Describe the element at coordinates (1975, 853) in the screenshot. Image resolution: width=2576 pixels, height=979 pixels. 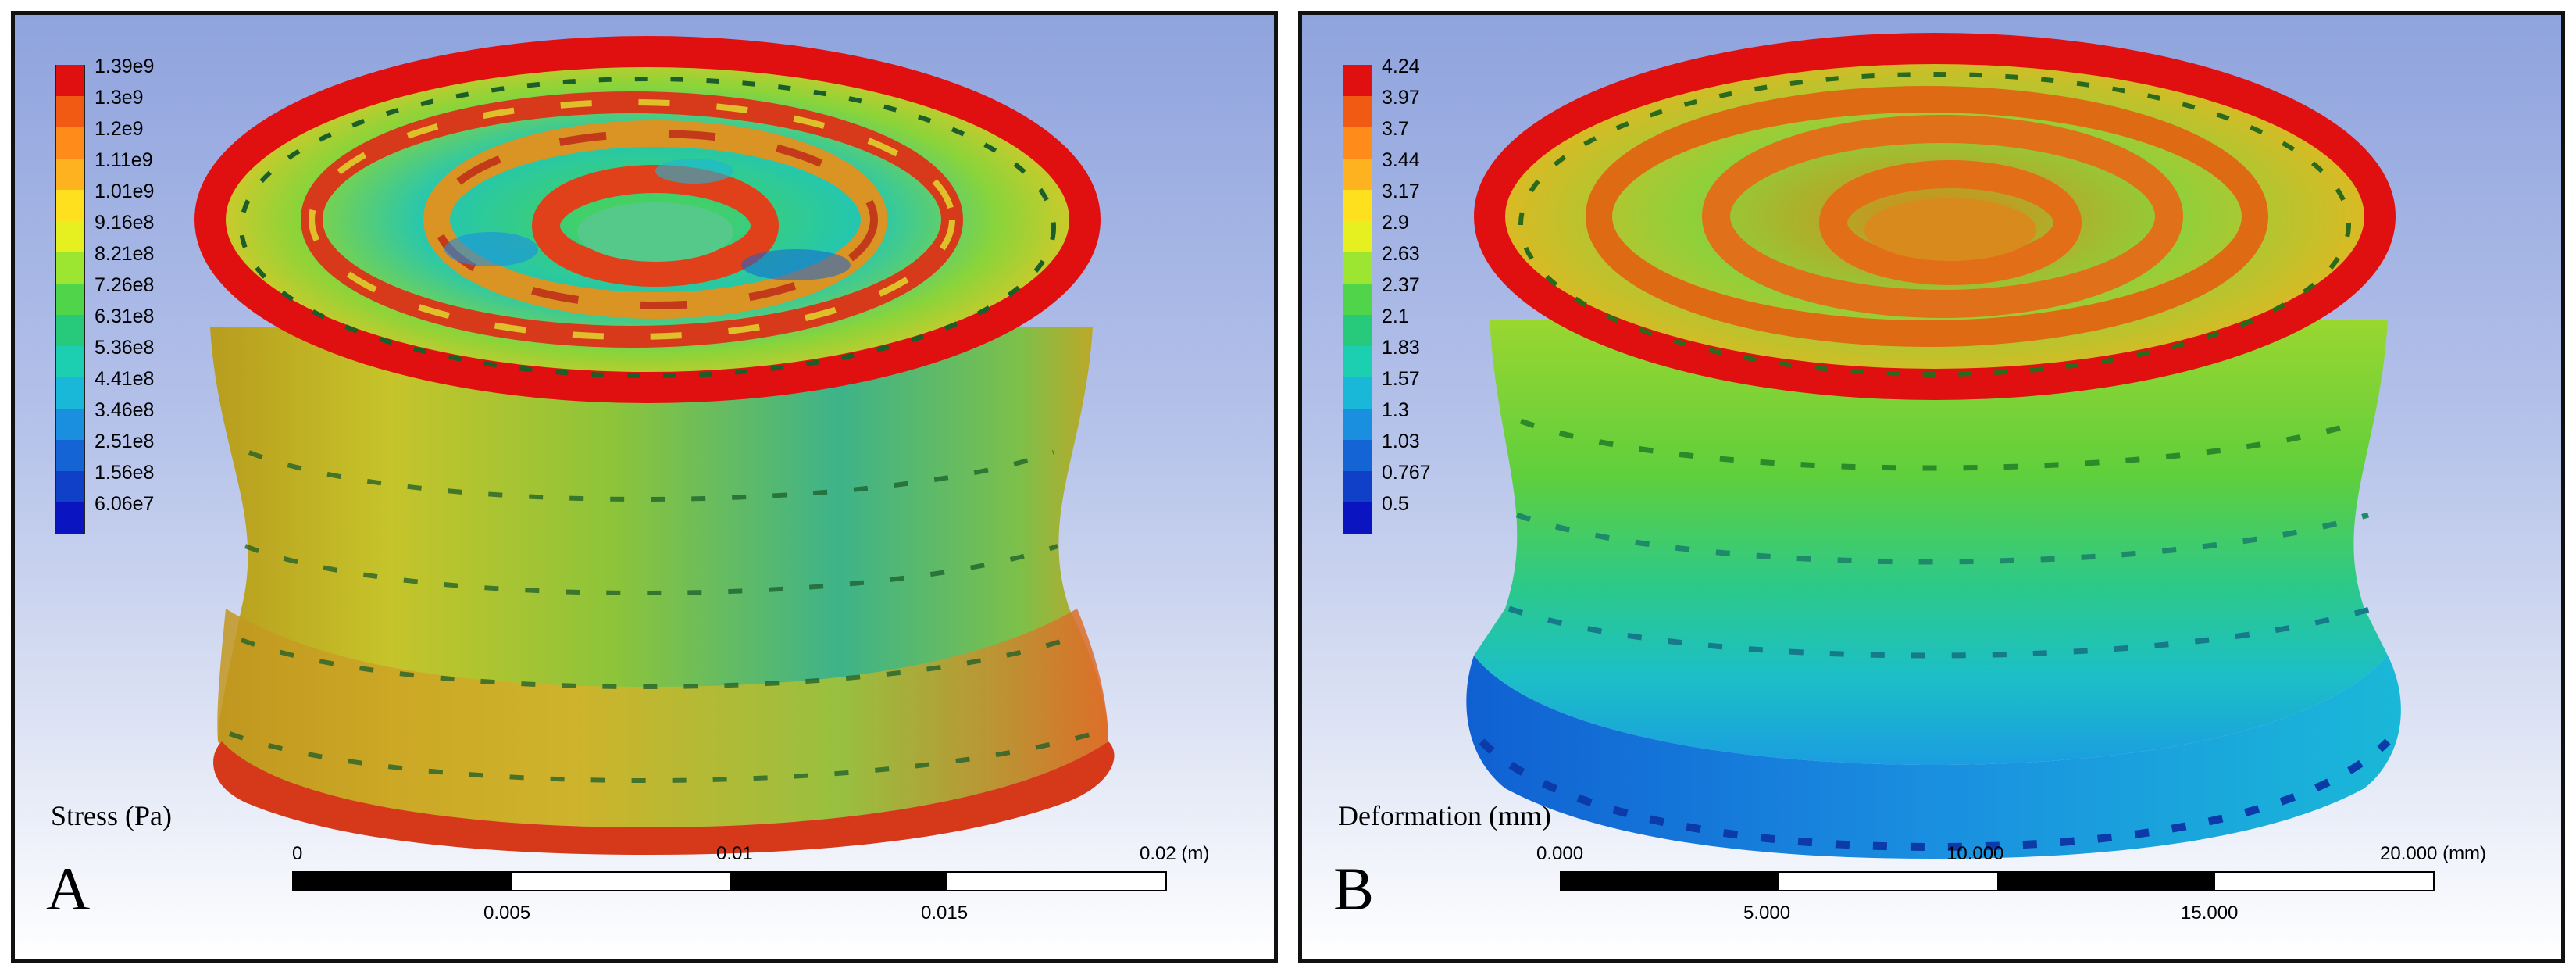
I see `scale-label: 10.000` at that location.